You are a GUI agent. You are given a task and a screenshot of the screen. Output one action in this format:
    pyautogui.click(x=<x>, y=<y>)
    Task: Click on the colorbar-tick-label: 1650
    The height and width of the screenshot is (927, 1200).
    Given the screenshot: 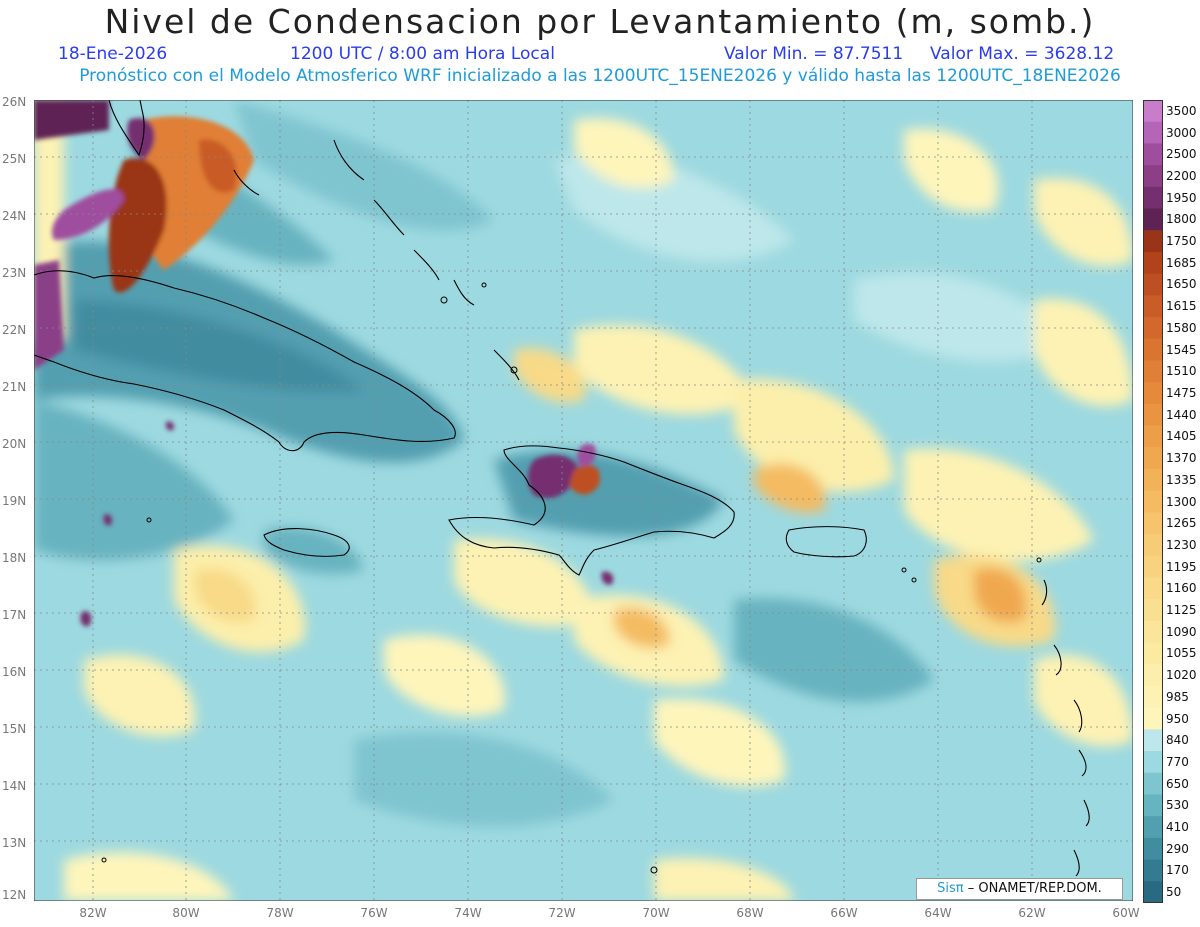 What is the action you would take?
    pyautogui.click(x=1181, y=284)
    